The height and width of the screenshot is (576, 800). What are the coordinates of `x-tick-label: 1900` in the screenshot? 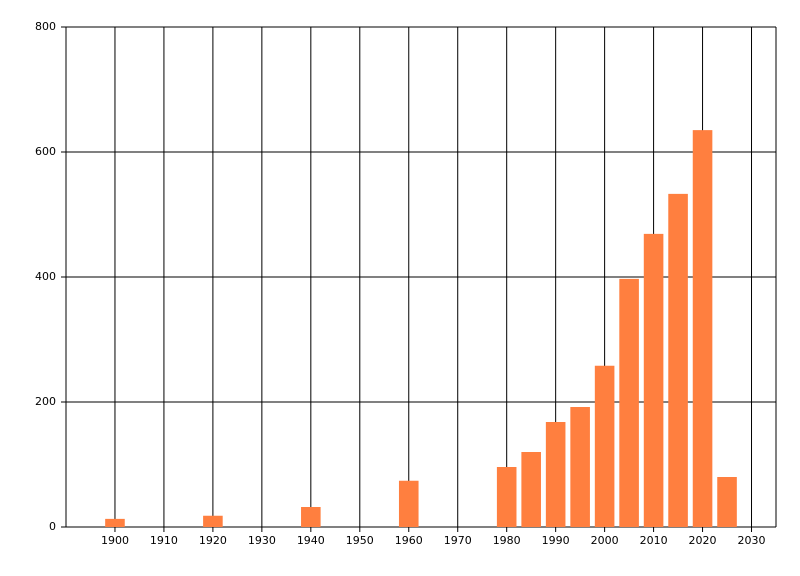 It's located at (115, 540).